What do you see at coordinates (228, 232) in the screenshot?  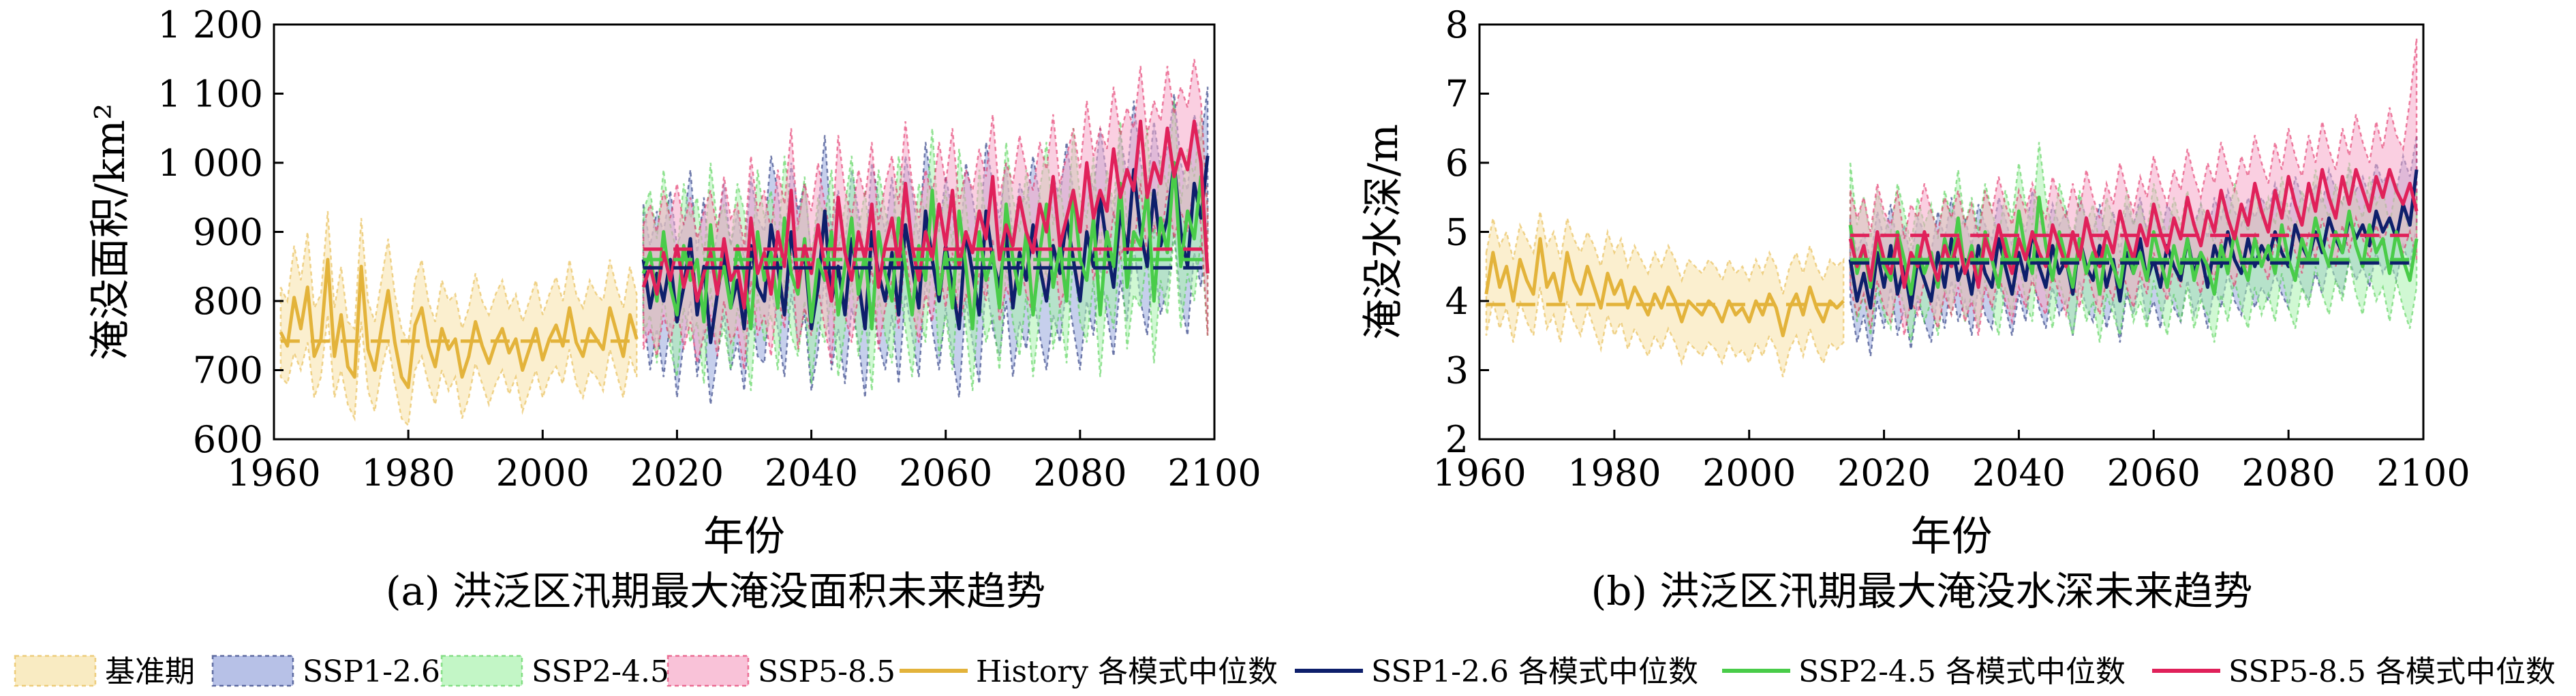 I see `y-tick-label: 900` at bounding box center [228, 232].